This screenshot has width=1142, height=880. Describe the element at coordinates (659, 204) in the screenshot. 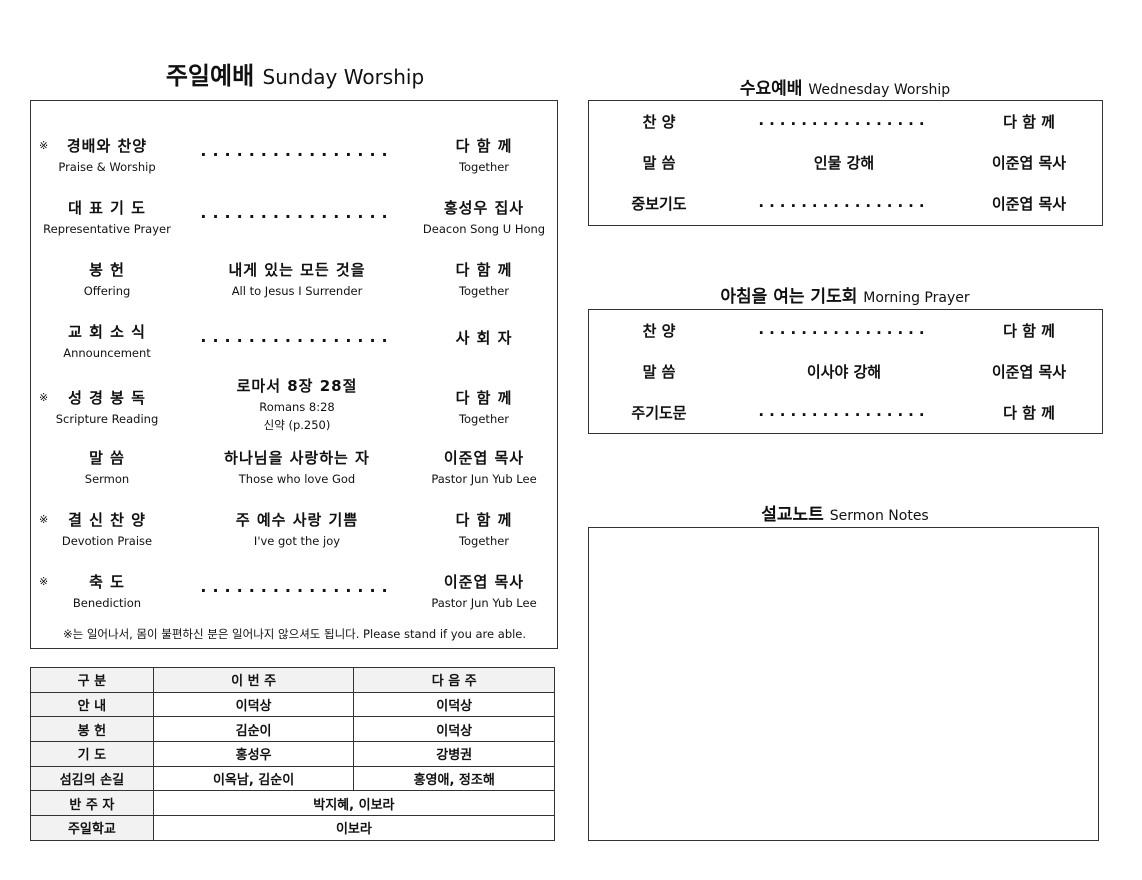

I see `item-name: 중보기도` at that location.